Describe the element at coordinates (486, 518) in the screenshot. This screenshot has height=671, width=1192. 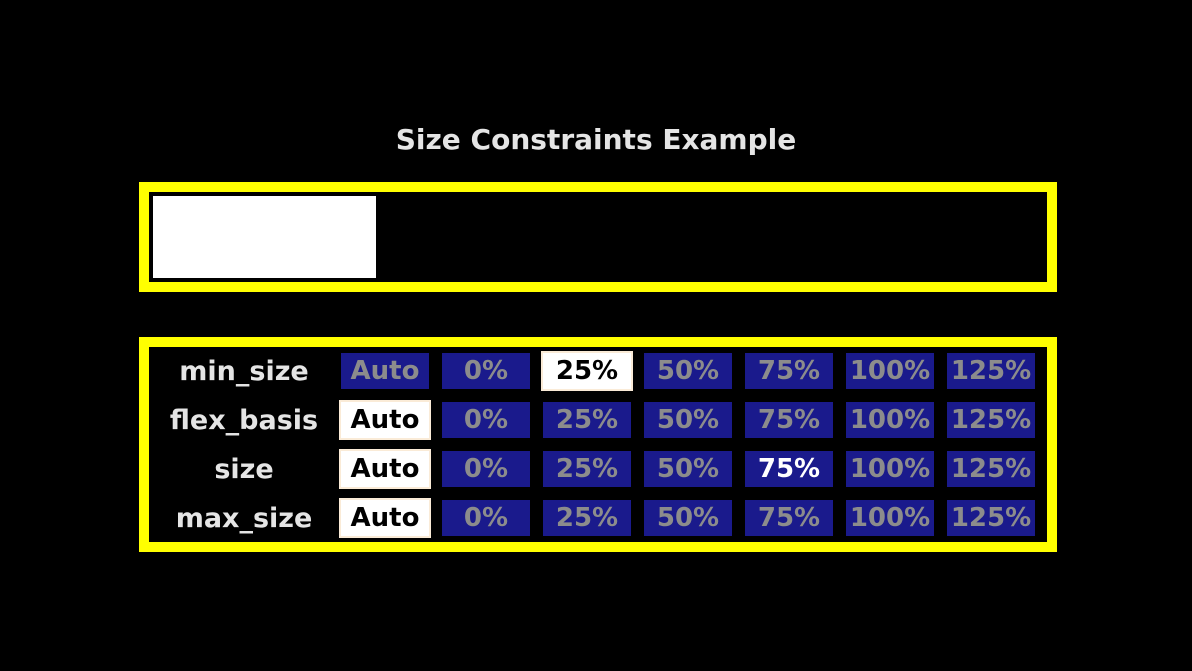
I see `max-size-0pct-button: 0%` at that location.